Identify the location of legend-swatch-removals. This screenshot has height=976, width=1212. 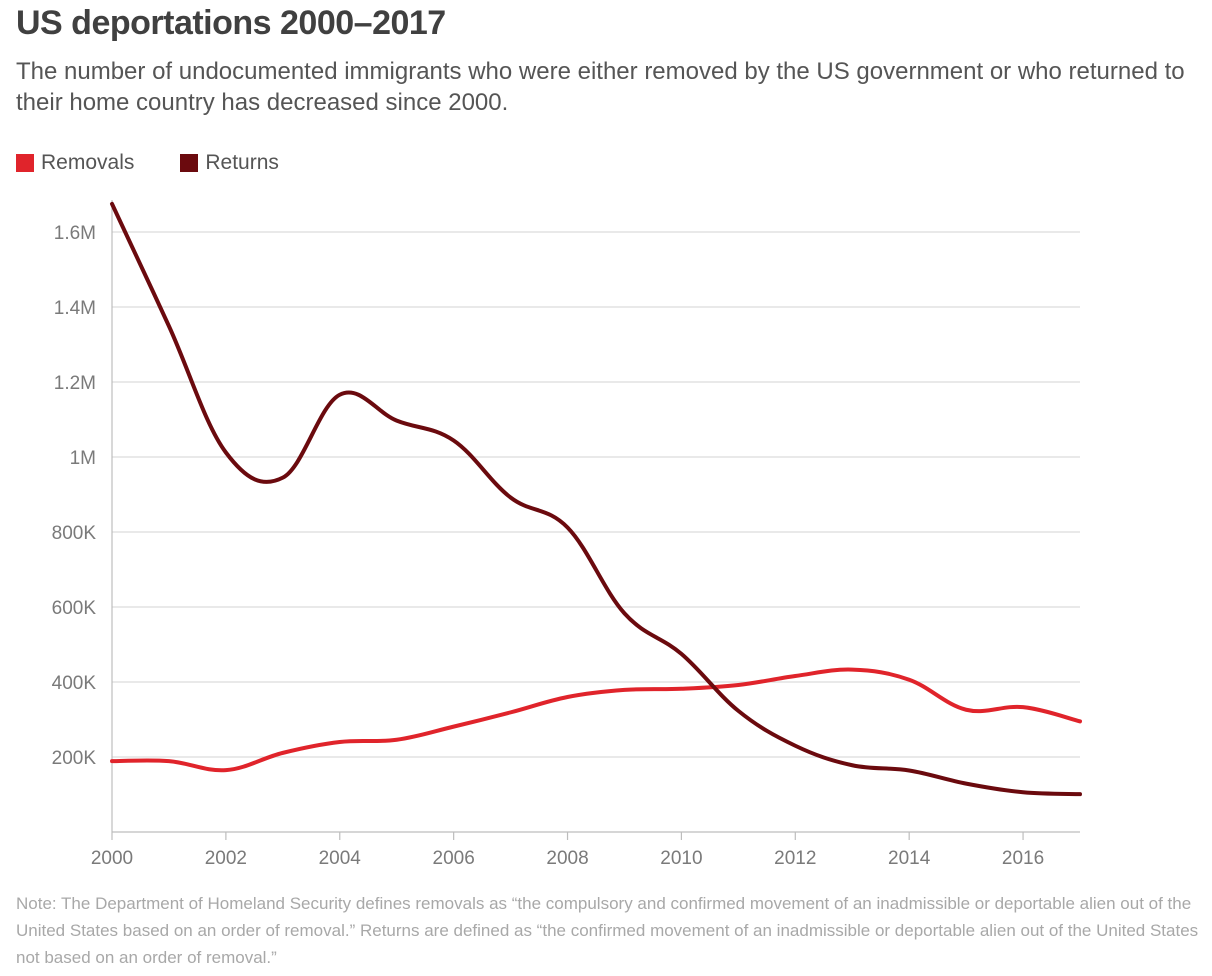
(25, 163).